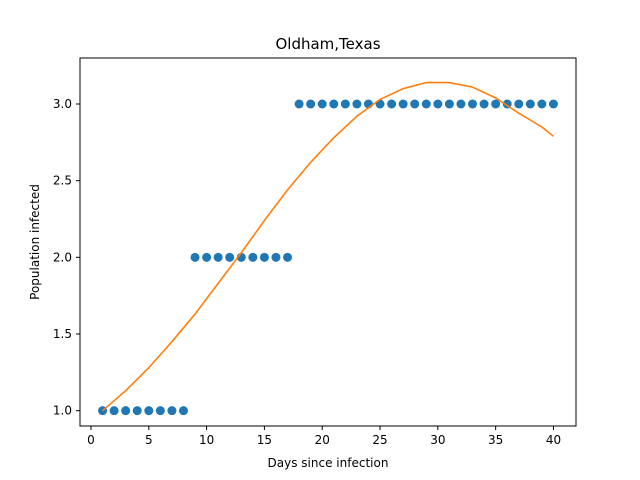 The height and width of the screenshot is (480, 640). What do you see at coordinates (206, 440) in the screenshot?
I see `x-tick-label: 10` at bounding box center [206, 440].